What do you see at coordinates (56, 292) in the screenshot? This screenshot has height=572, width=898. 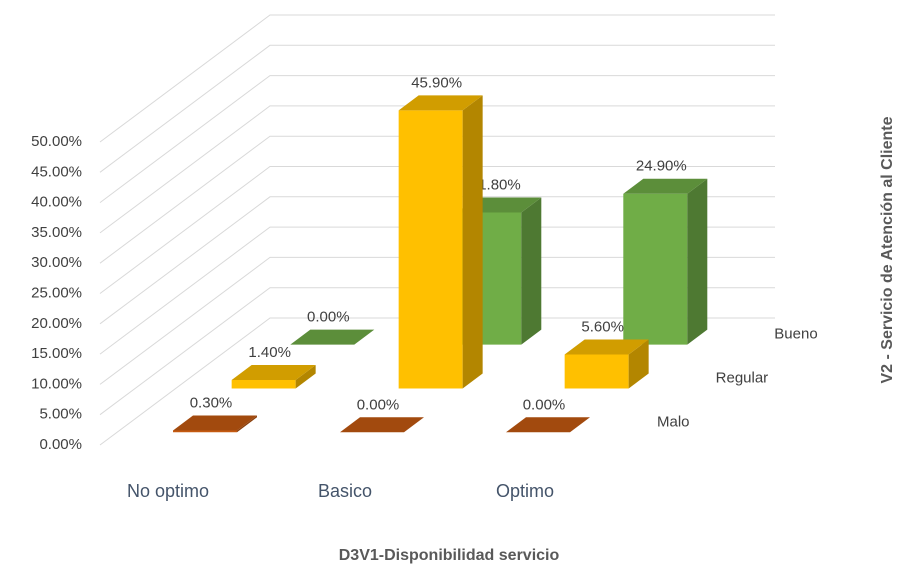 I see `y-tick-label: 25.00%` at bounding box center [56, 292].